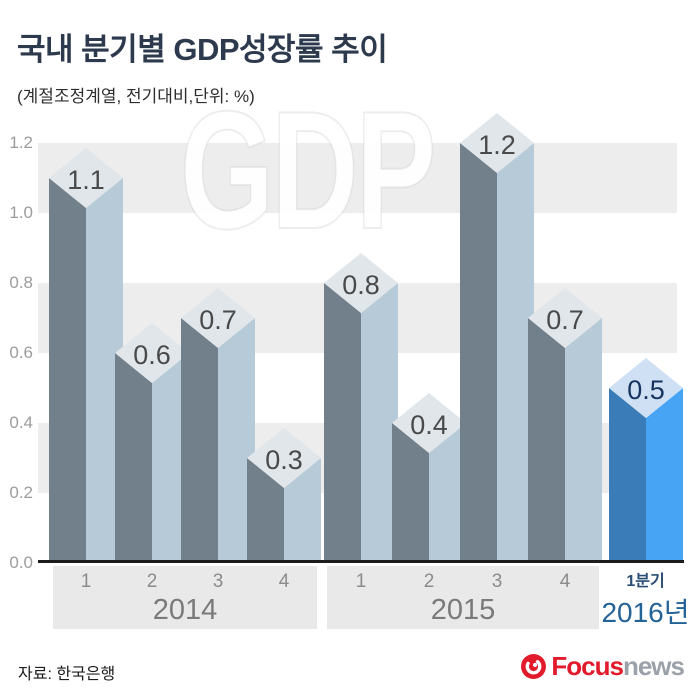 This screenshot has width=700, height=690. What do you see at coordinates (645, 612) in the screenshot?
I see `year-label-2016: 2016년` at bounding box center [645, 612].